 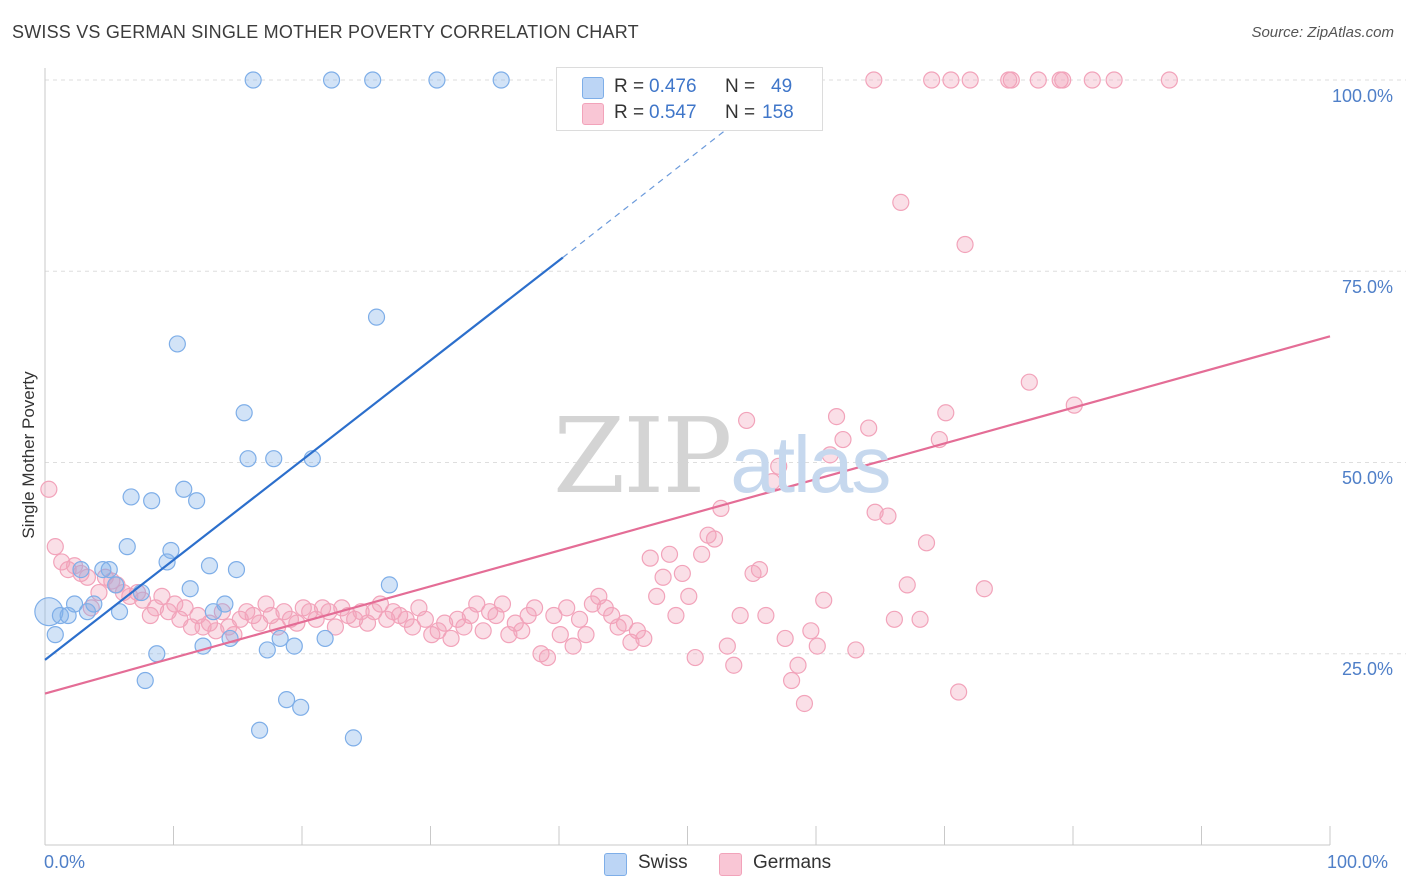 What do you see at coordinates (740, 86) in the screenshot?
I see `n-label: N =` at bounding box center [740, 86].